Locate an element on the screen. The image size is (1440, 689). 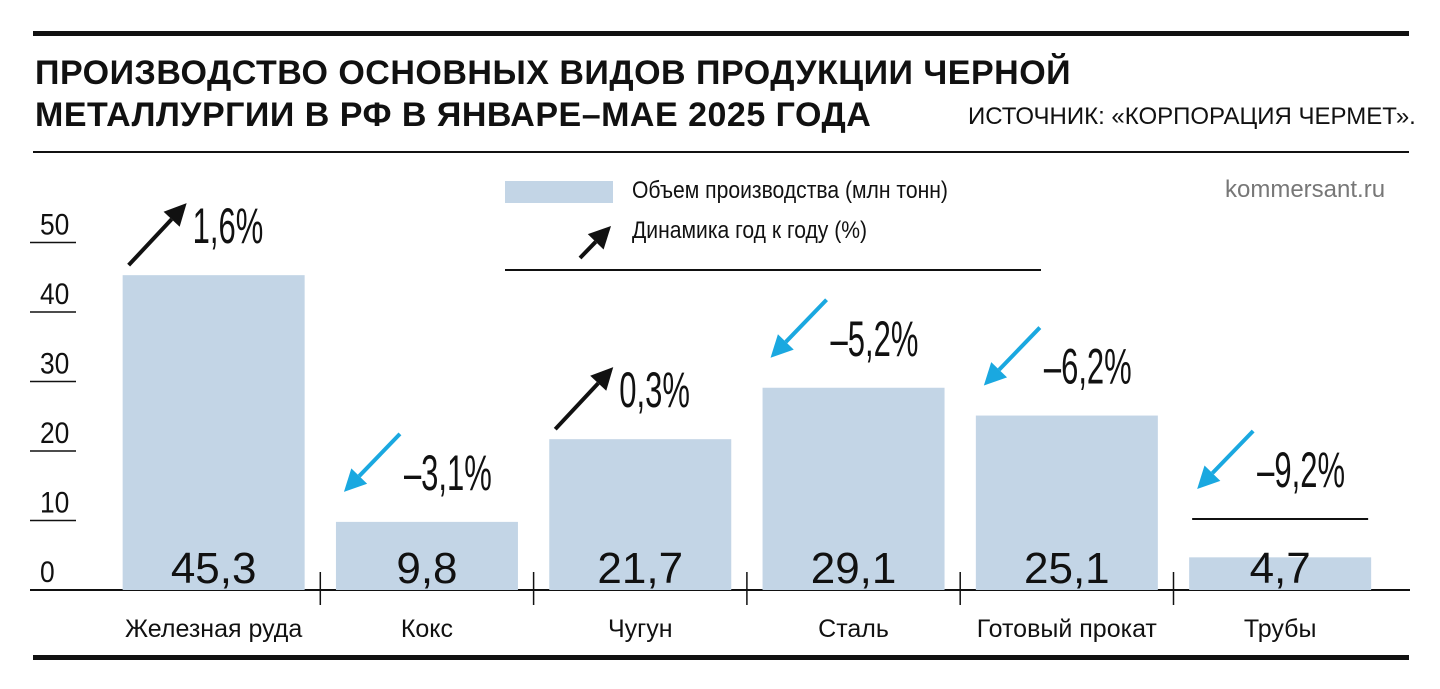
site-credit: kommersant.ru is located at coordinates (1305, 189).